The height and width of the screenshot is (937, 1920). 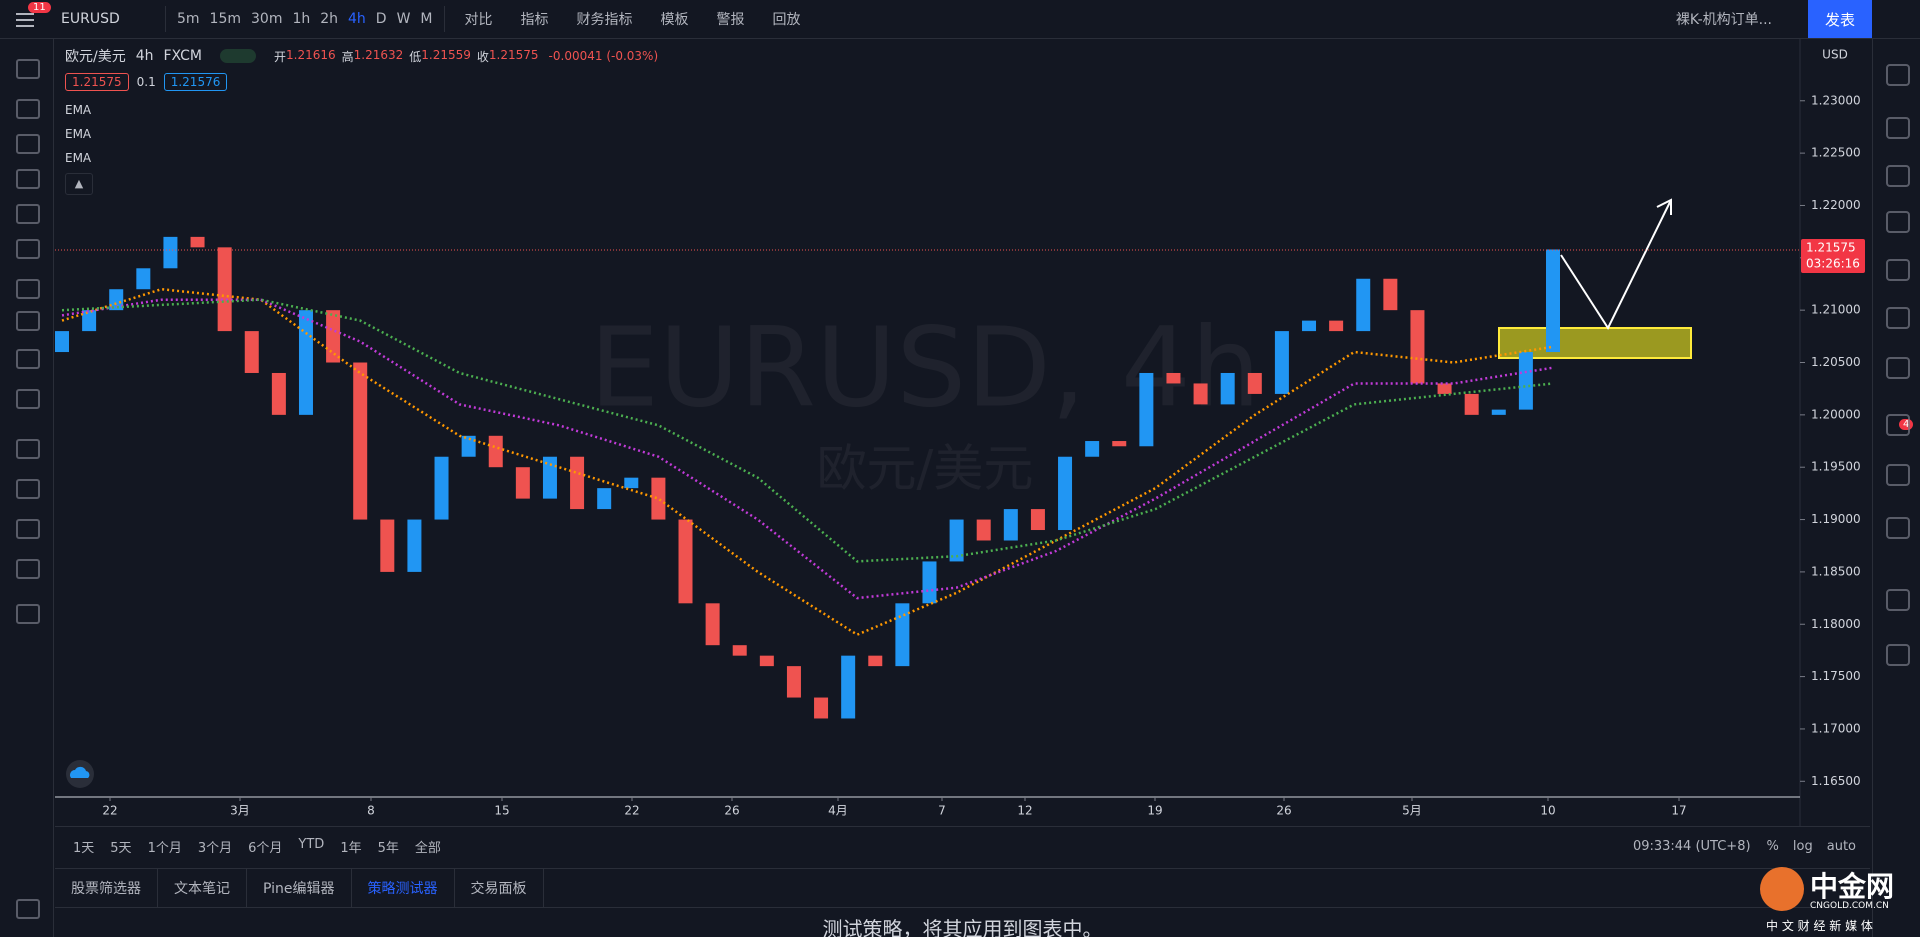 I want to click on ohlc-item: 低 1.21559, so click(x=440, y=56).